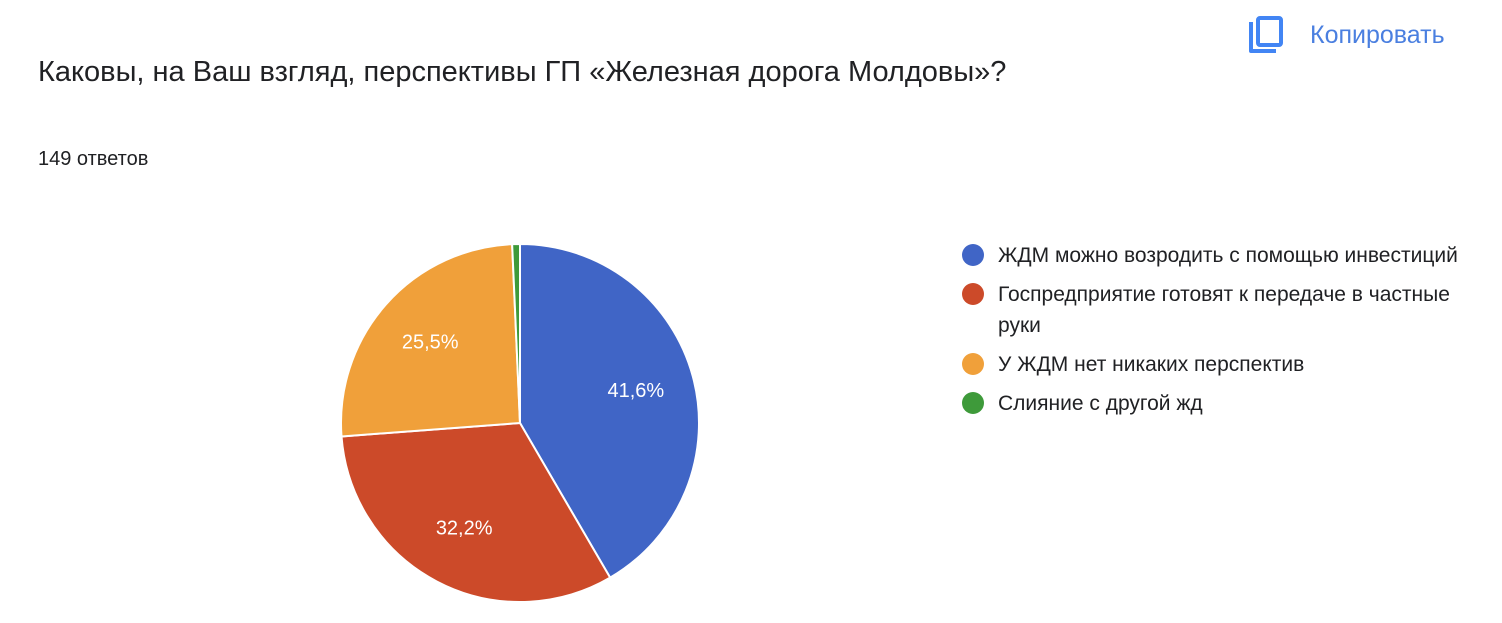 This screenshot has height=623, width=1502. Describe the element at coordinates (430, 343) in the screenshot. I see `pie-slice-label-3: 25,5%` at that location.